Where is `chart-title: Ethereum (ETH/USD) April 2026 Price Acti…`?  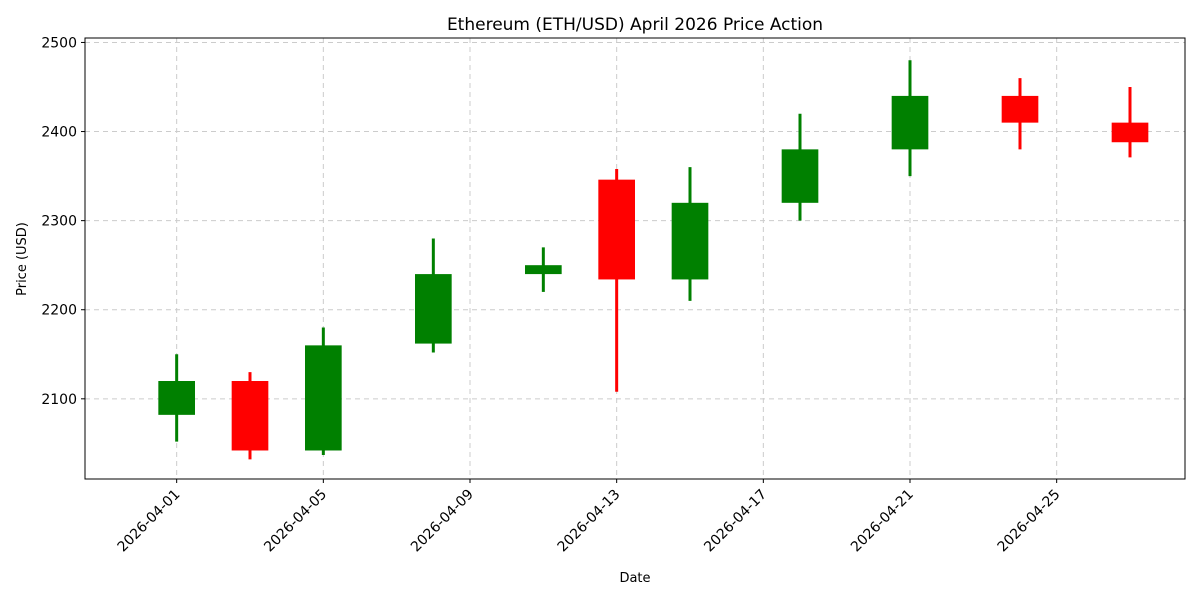 chart-title: Ethereum (ETH/USD) April 2026 Price Acti… is located at coordinates (635, 25).